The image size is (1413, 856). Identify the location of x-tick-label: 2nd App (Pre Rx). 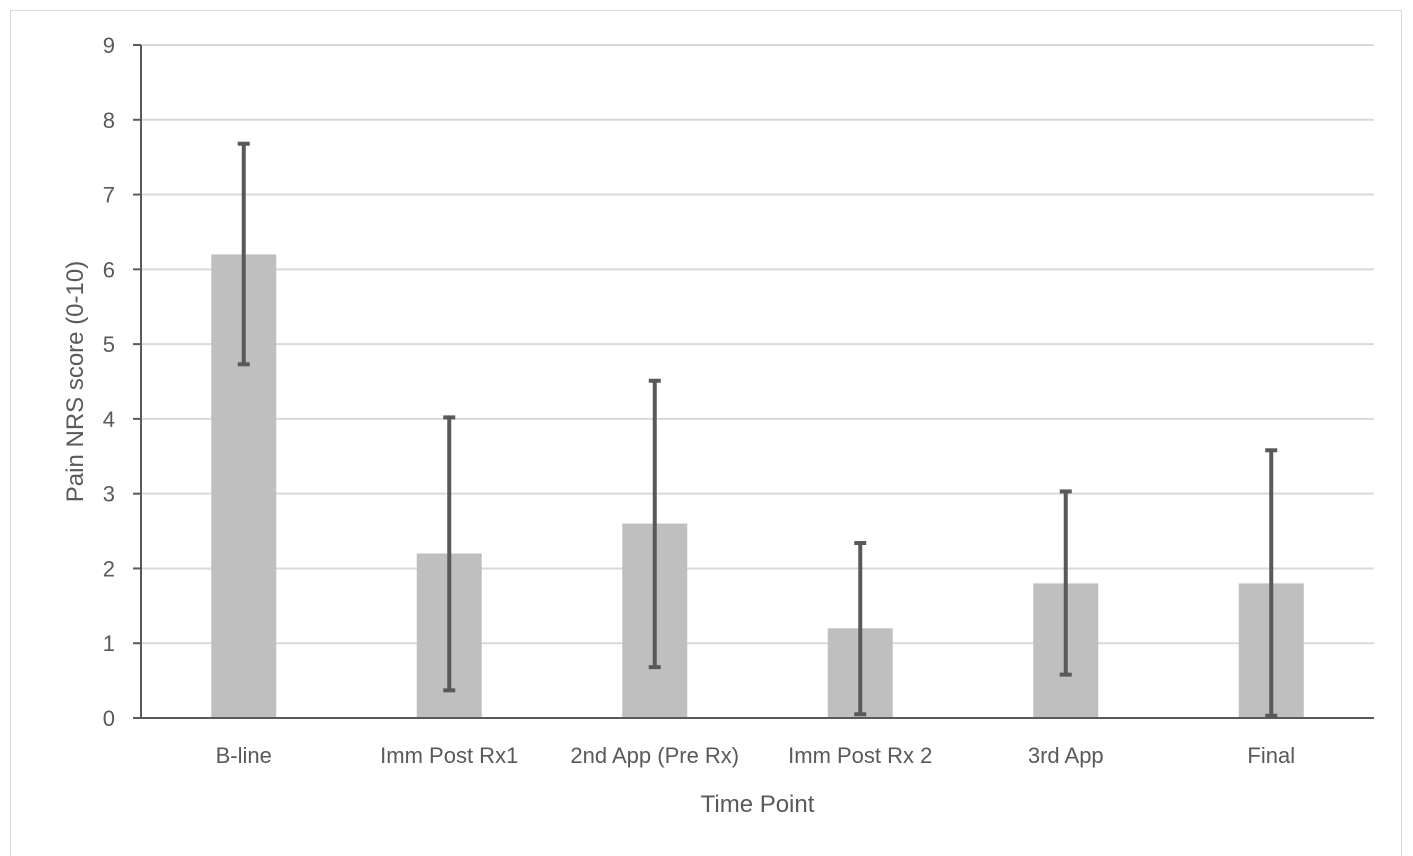
(654, 755).